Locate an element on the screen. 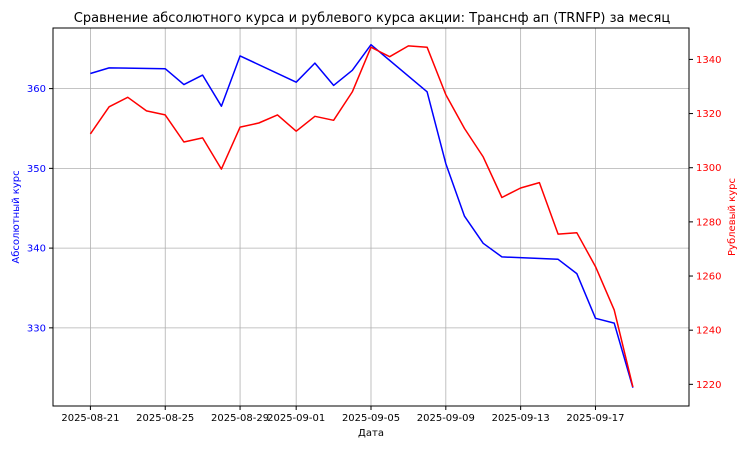 Image resolution: width=750 pixels, height=450 pixels. y-right-tick-label: 1340 is located at coordinates (708, 60).